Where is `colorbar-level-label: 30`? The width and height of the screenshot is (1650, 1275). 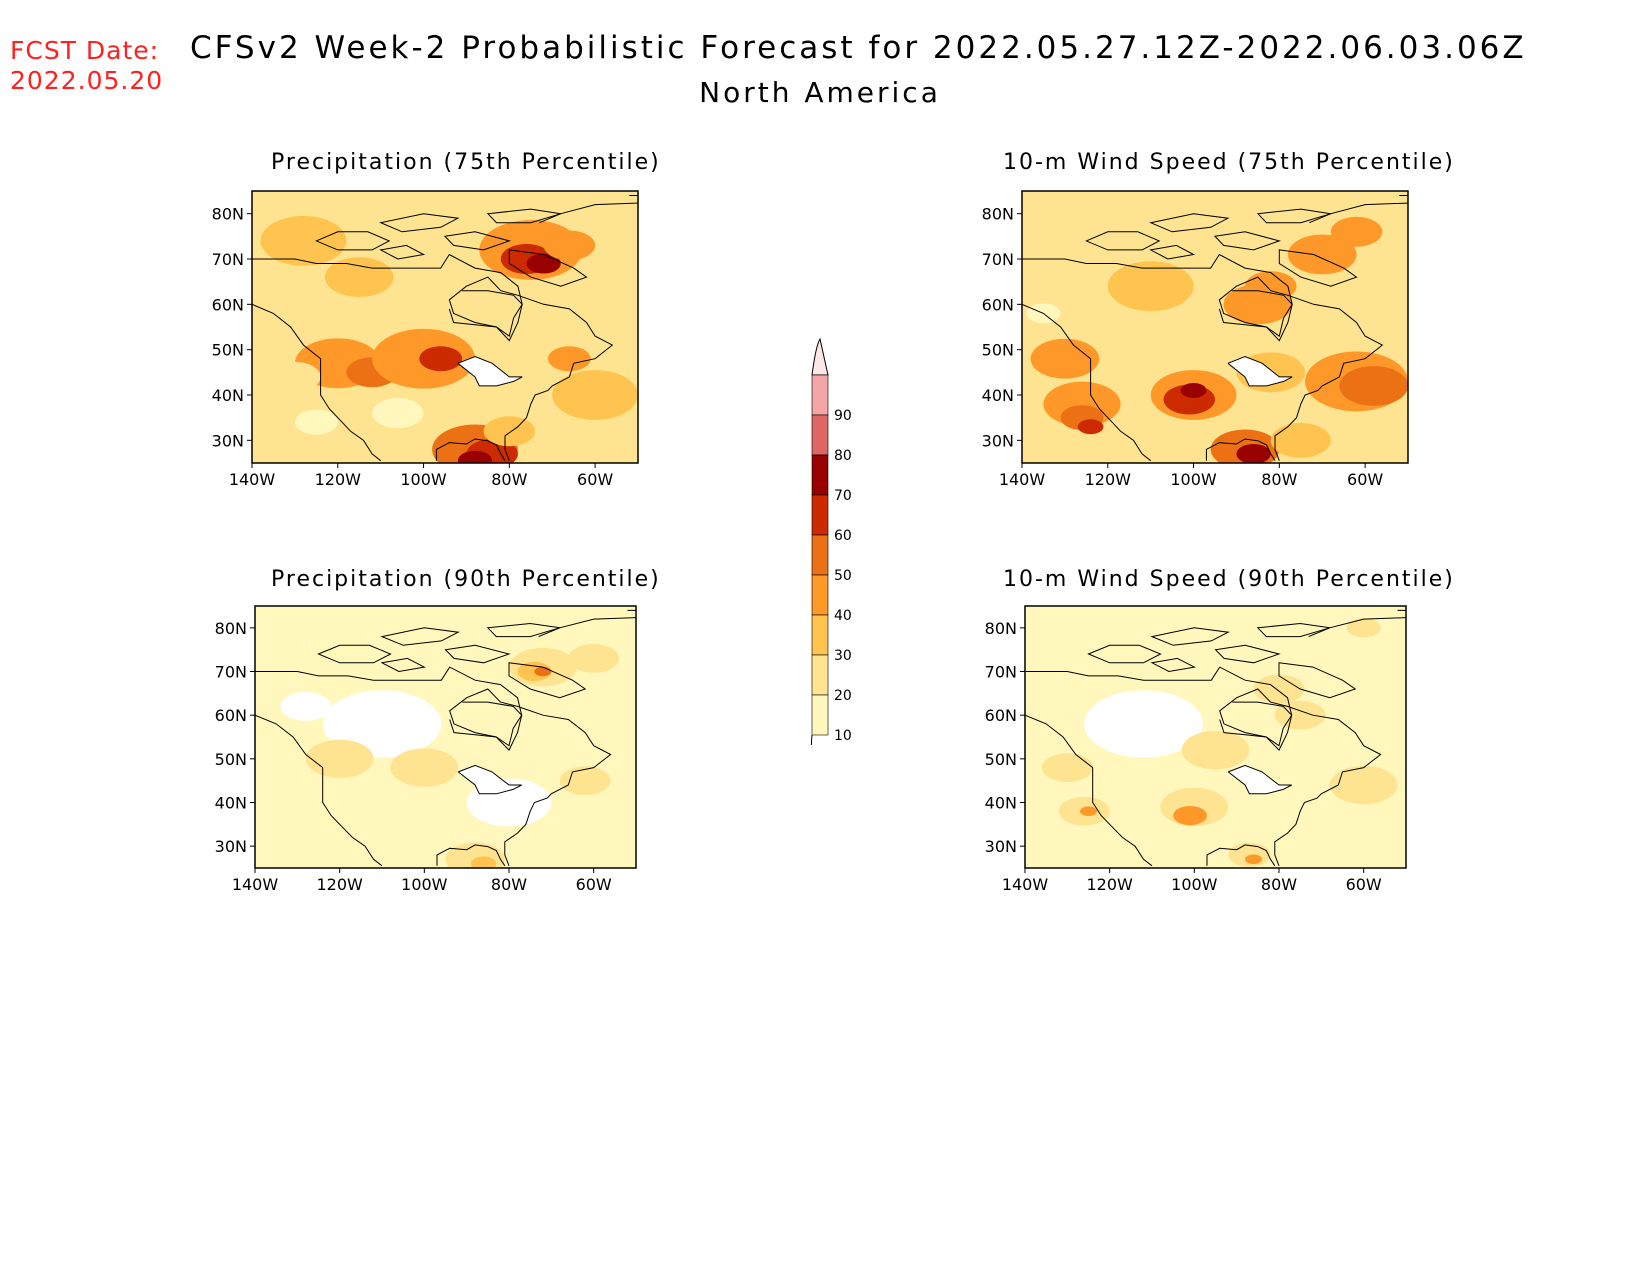
colorbar-level-label: 30 is located at coordinates (843, 656).